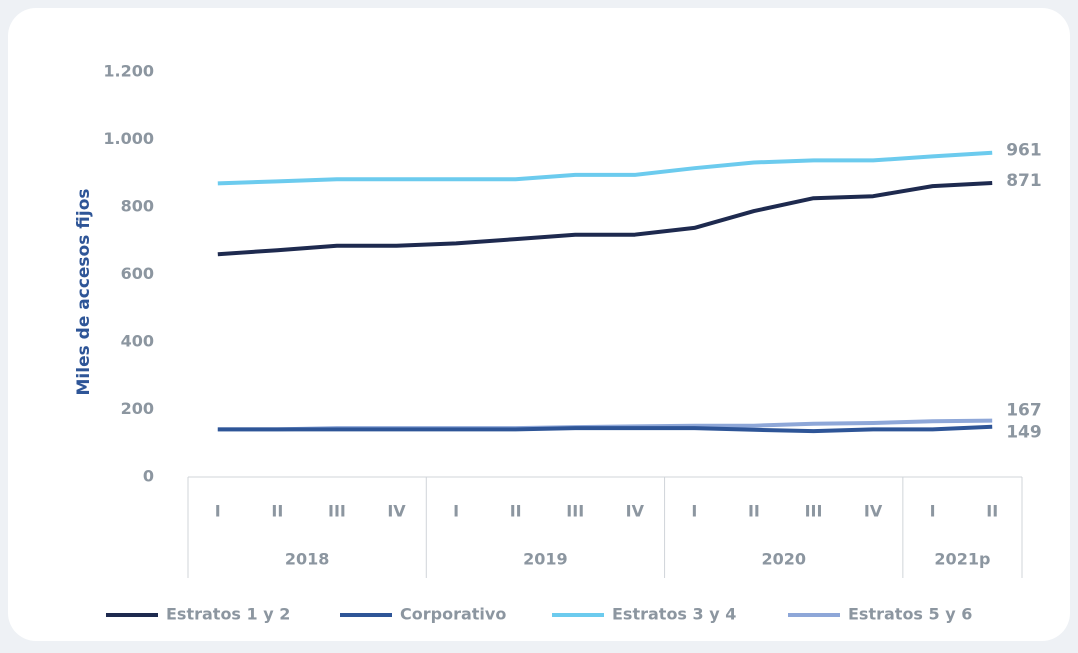  What do you see at coordinates (137, 206) in the screenshot?
I see `y-tick-label: 800` at bounding box center [137, 206].